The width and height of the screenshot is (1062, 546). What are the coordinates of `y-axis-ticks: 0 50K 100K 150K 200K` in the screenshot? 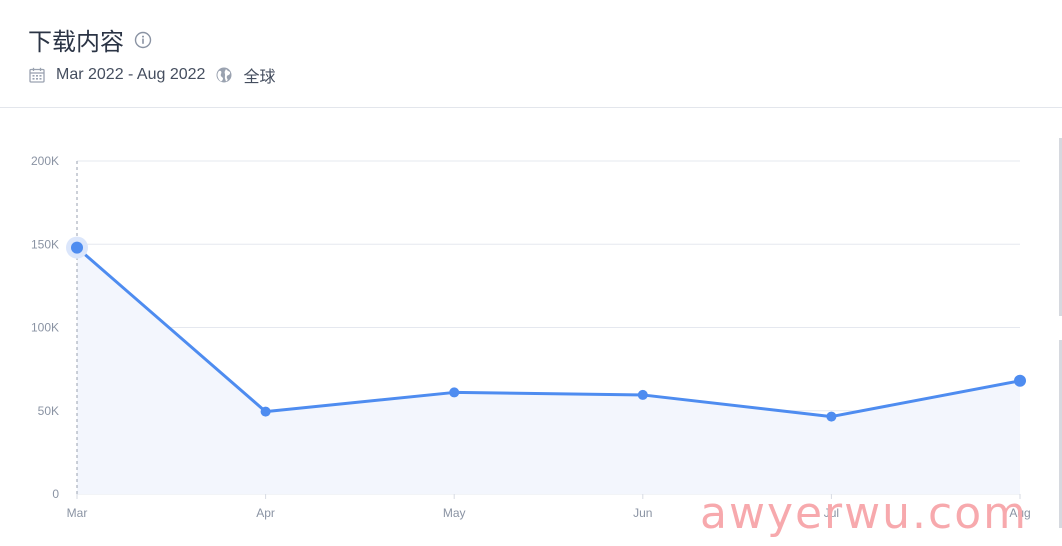 It's located at (45, 327).